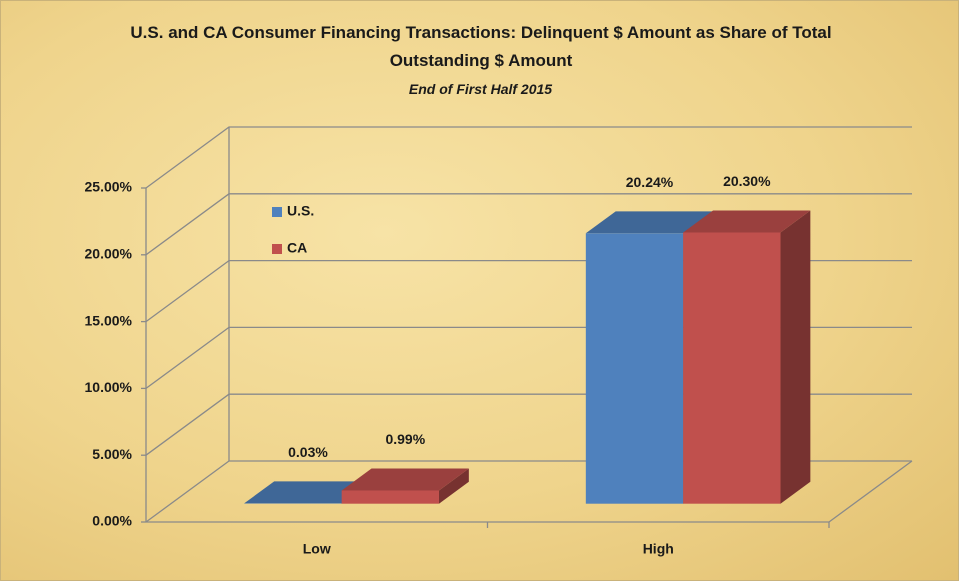  I want to click on y-tick-label: 10.00%, so click(109, 387).